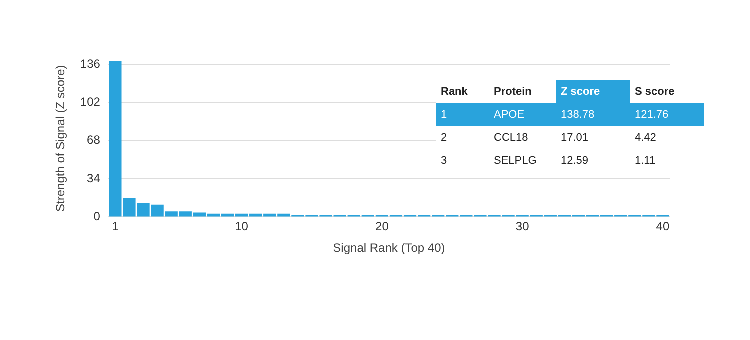 Image resolution: width=750 pixels, height=340 pixels. What do you see at coordinates (389, 248) in the screenshot?
I see `x-axis-title: Signal Rank (Top 40)` at bounding box center [389, 248].